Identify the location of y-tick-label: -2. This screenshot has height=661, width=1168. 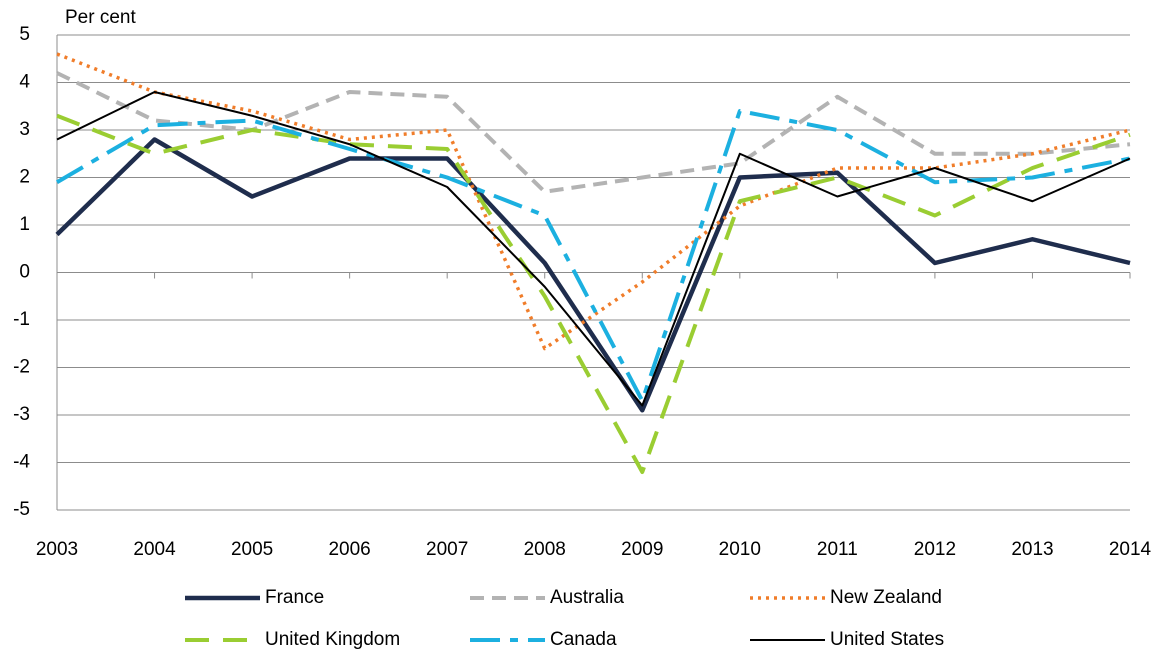
(21, 367).